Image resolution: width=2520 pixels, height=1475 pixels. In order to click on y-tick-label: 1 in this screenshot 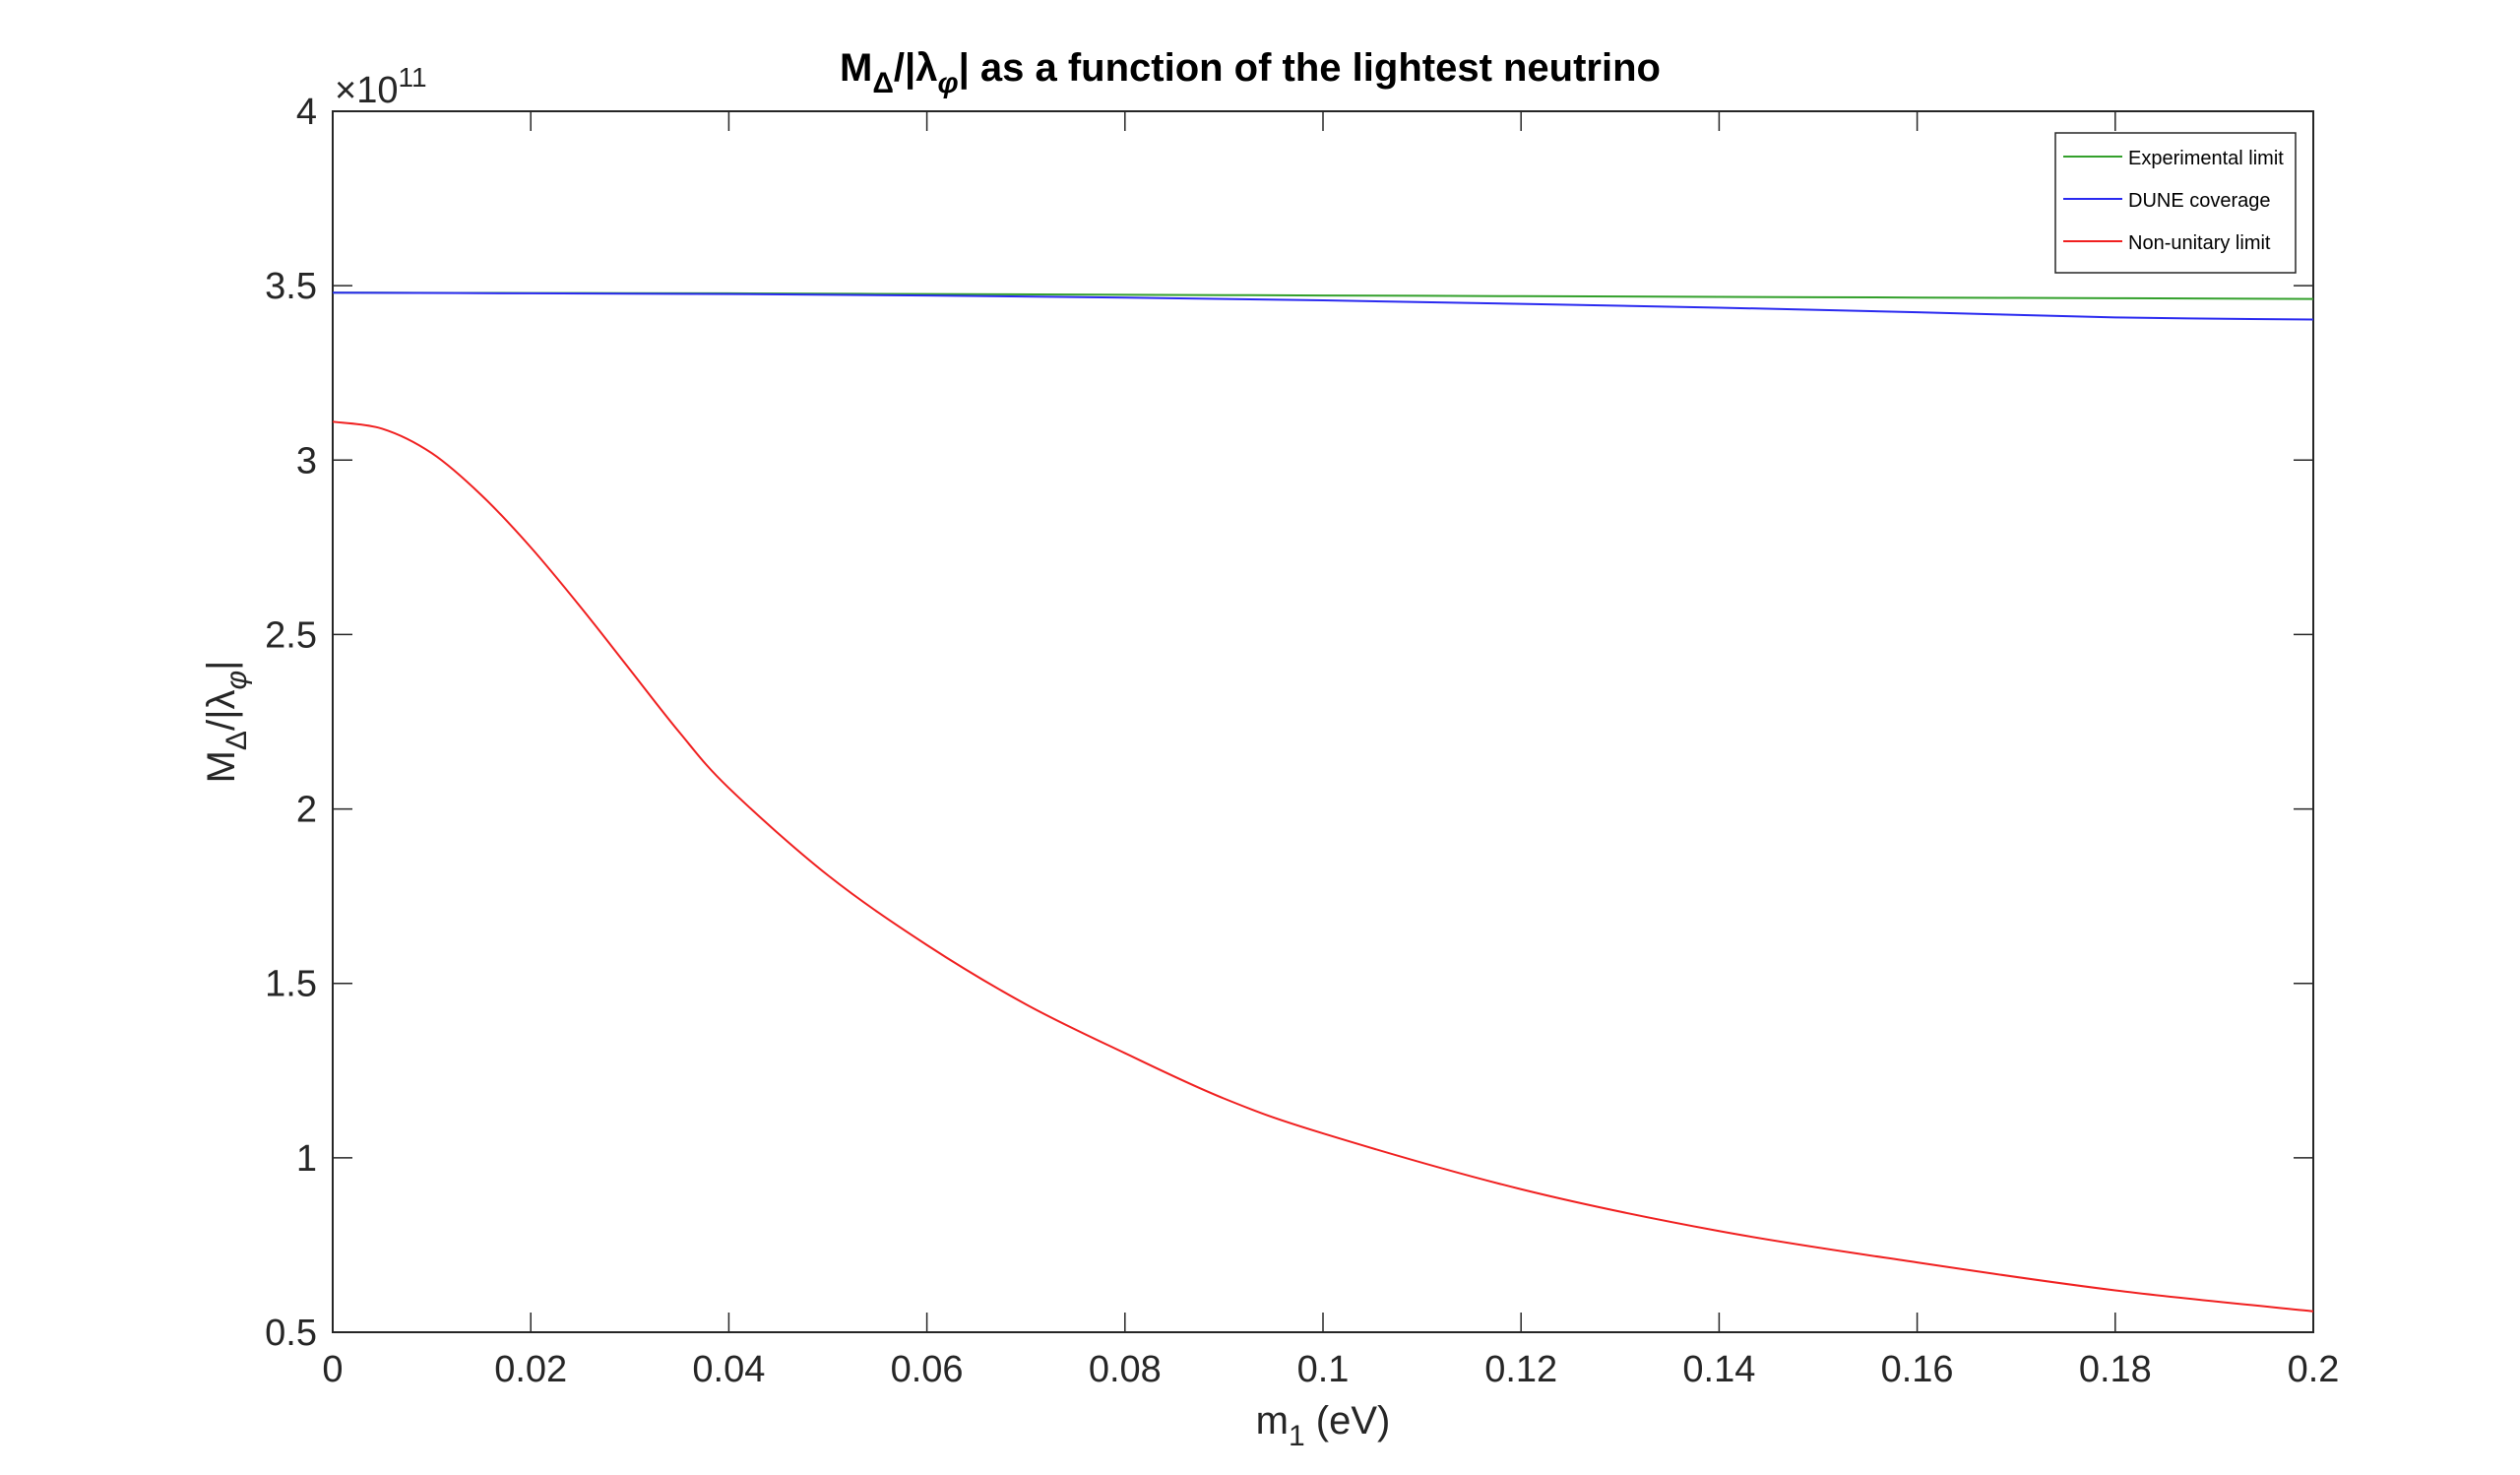, I will do `click(306, 1159)`.